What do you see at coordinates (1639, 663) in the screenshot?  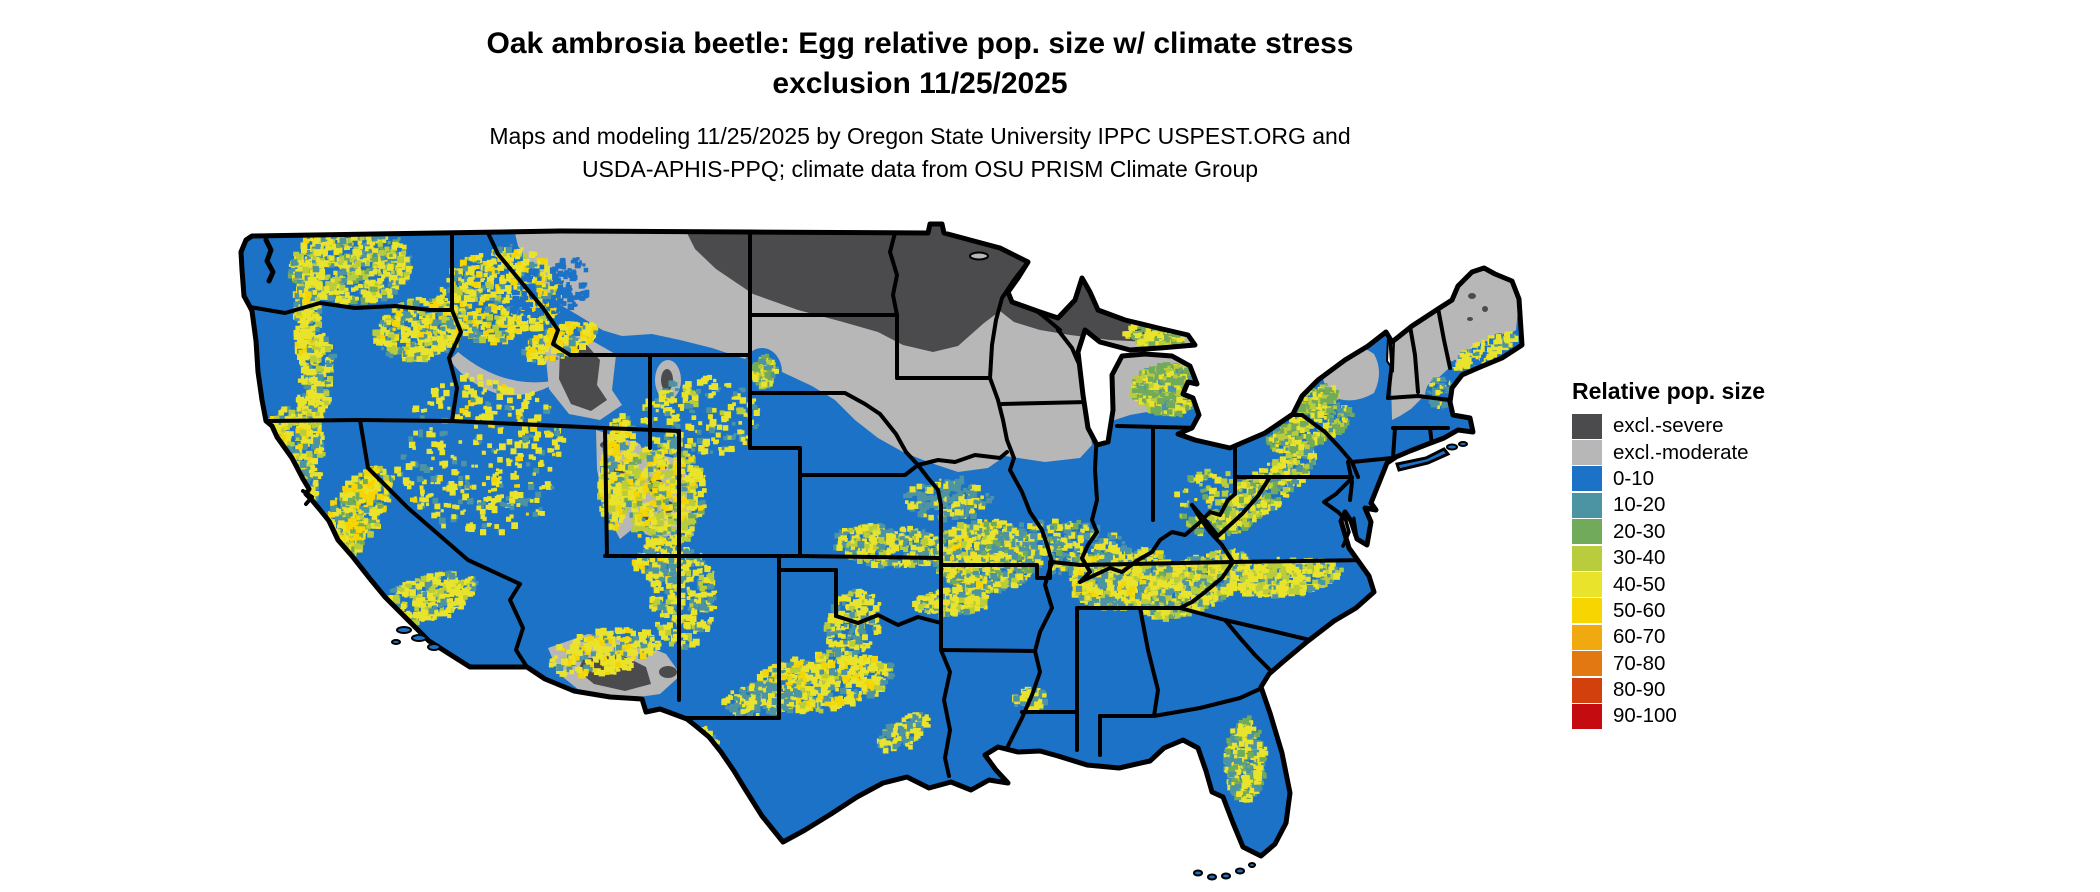 I see `legend-label: 70-80` at bounding box center [1639, 663].